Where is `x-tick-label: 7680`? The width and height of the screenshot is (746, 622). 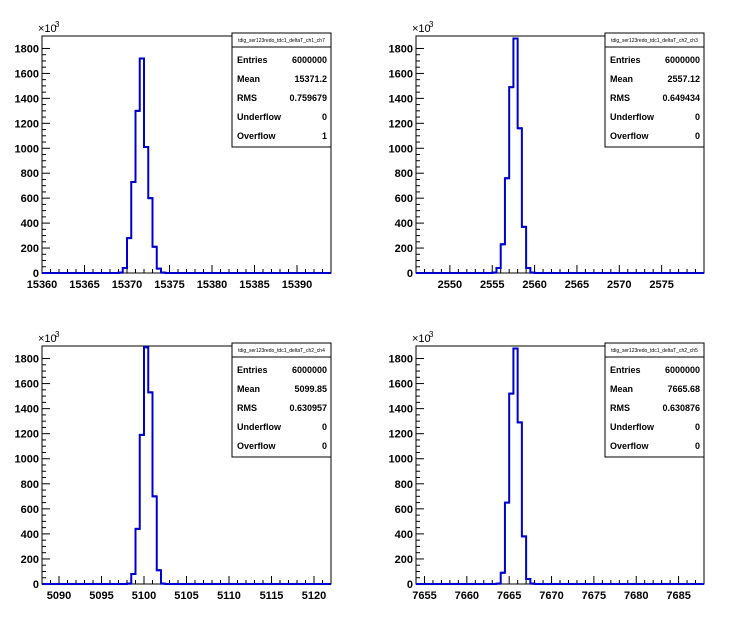 x-tick-label: 7680 is located at coordinates (636, 596).